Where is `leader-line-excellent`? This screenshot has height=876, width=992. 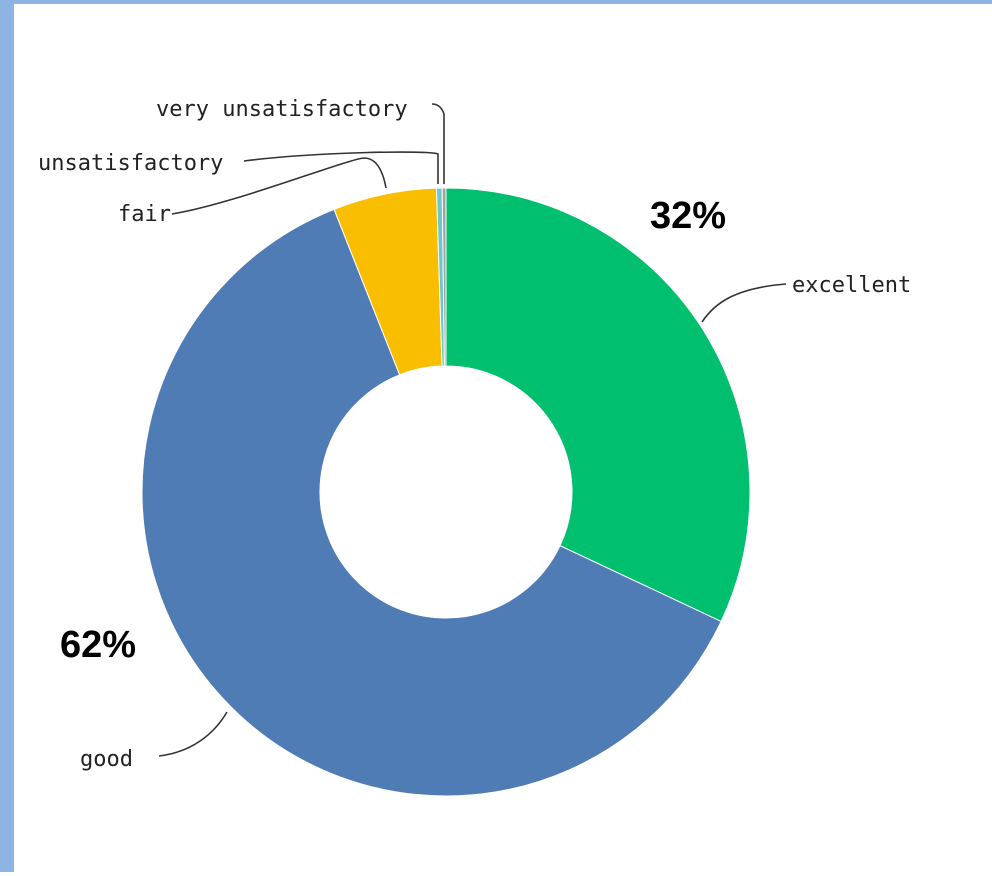 leader-line-excellent is located at coordinates (744, 303).